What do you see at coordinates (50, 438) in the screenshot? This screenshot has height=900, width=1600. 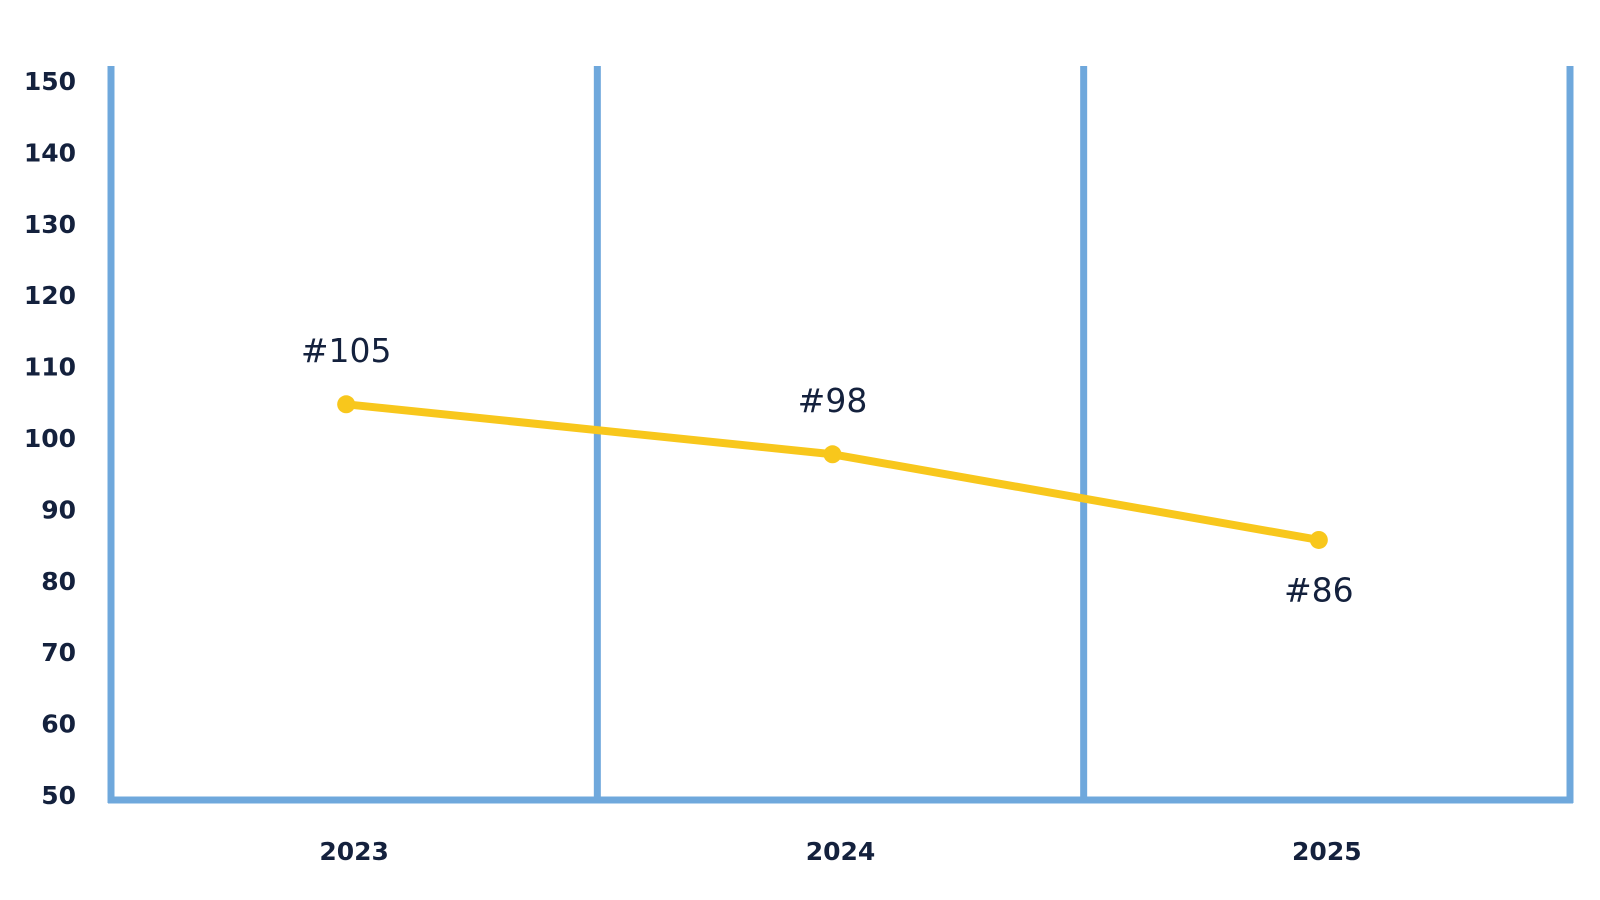 I see `y-tick-label: 100` at bounding box center [50, 438].